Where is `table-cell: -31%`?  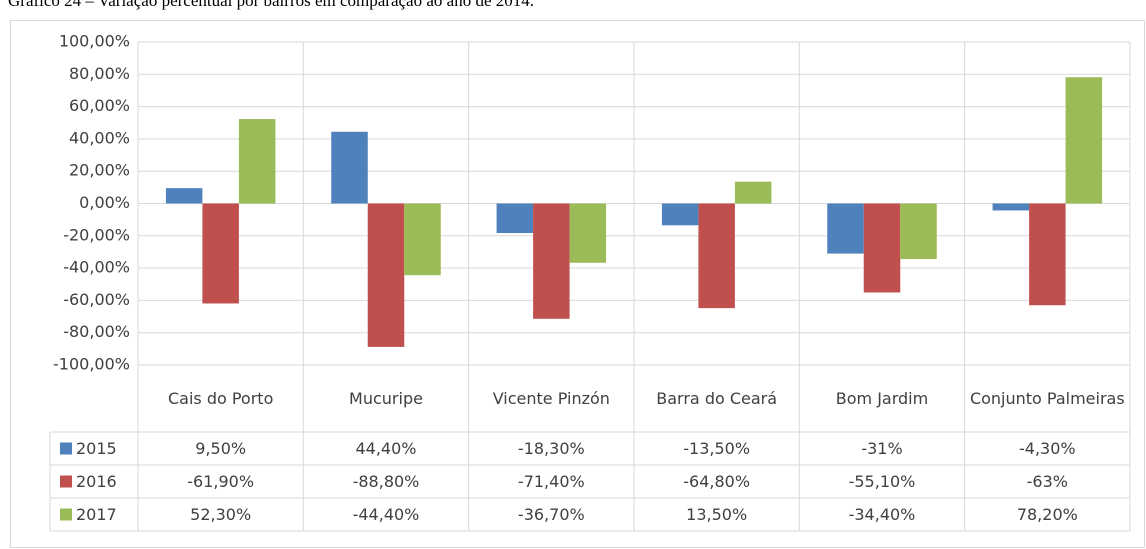 table-cell: -31% is located at coordinates (882, 448).